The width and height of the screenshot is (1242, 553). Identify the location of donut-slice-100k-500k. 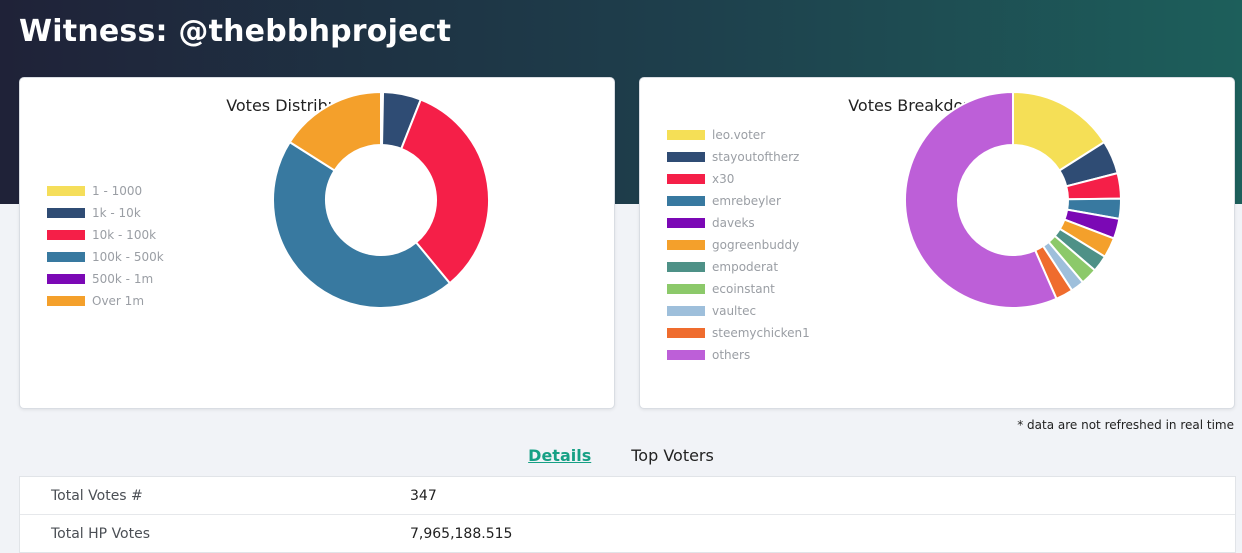
(362, 224).